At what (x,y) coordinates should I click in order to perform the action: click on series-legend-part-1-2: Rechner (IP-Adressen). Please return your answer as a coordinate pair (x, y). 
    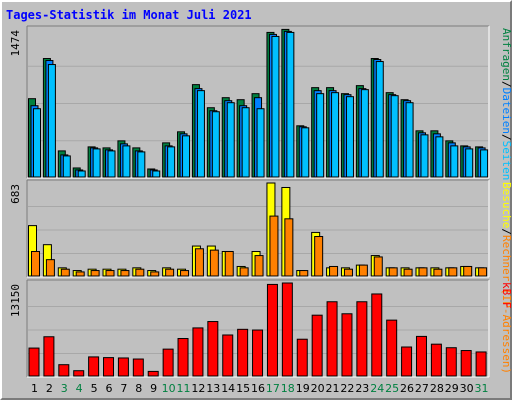
    Looking at the image, I should click on (506, 304).